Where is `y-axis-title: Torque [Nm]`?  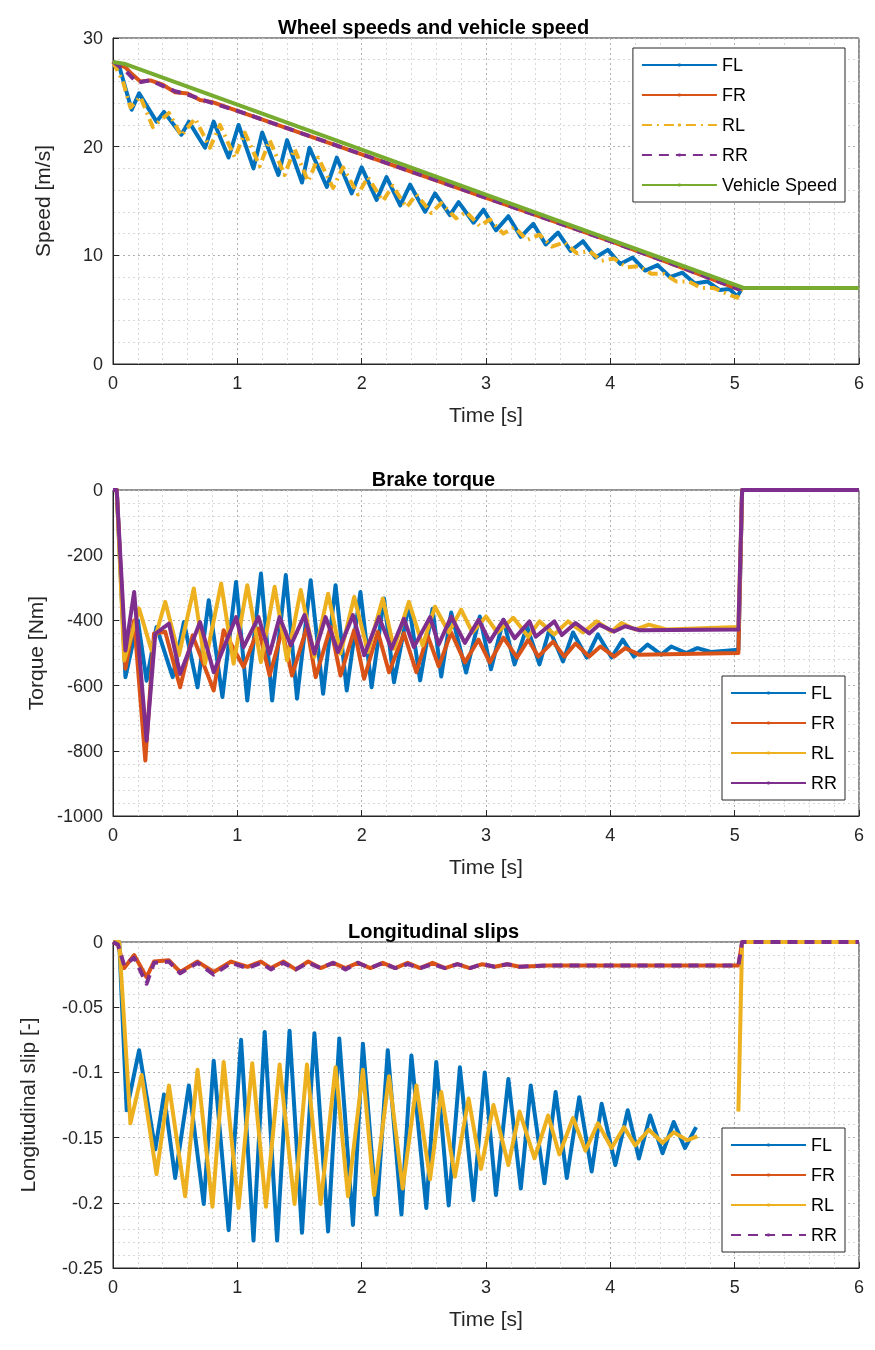
y-axis-title: Torque [Nm] is located at coordinates (36, 653).